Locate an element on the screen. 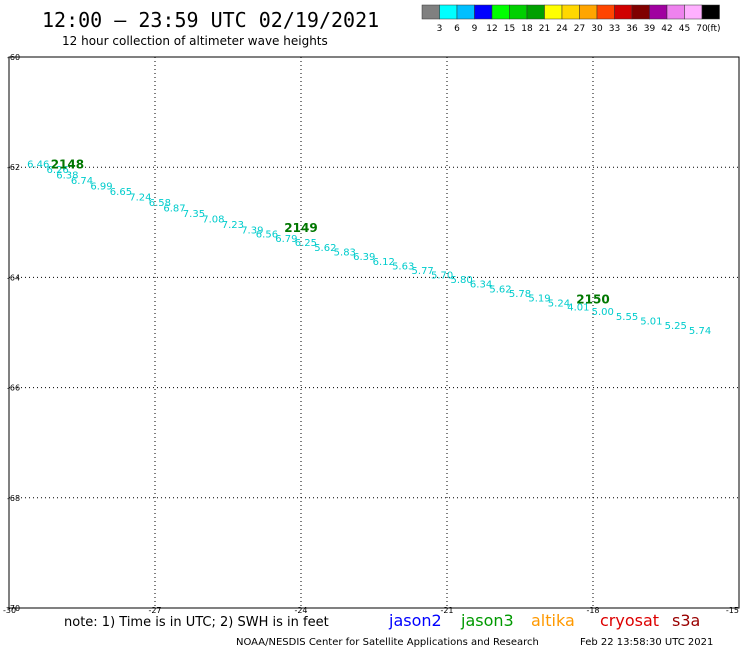  data-point-label: 5.55 is located at coordinates (627, 317).